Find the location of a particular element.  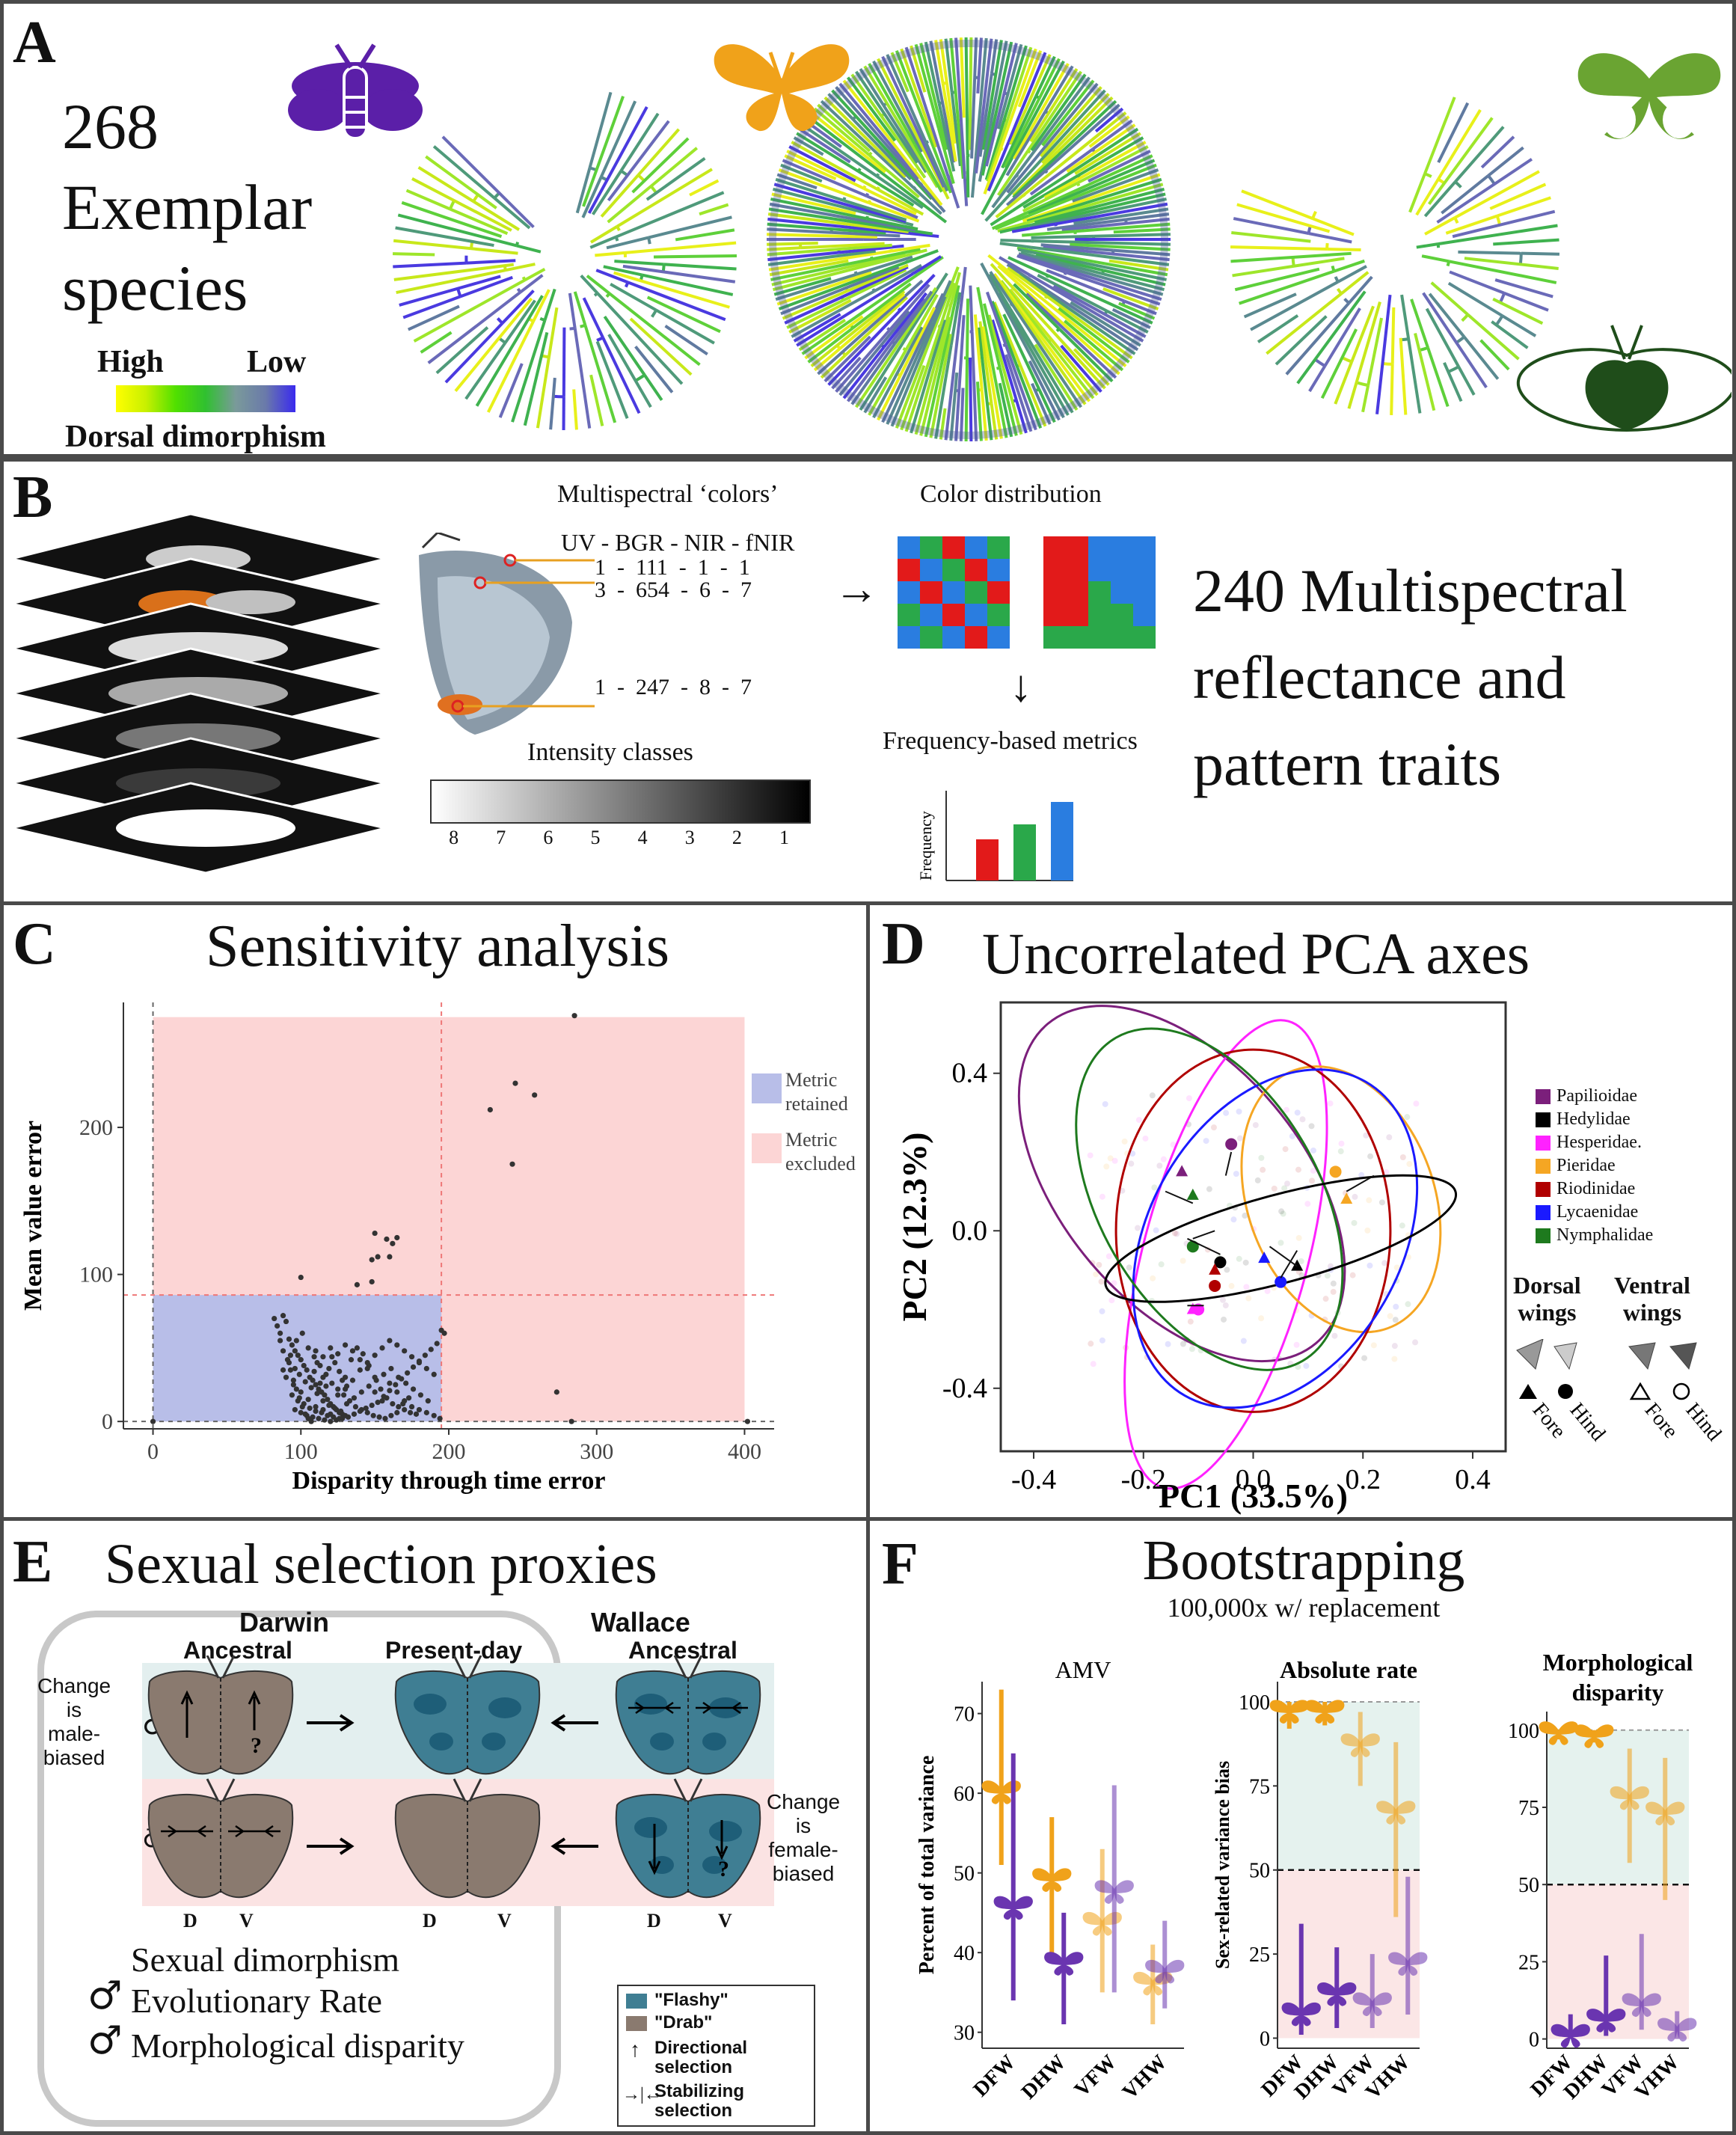

pointer-lines is located at coordinates (529, 633).